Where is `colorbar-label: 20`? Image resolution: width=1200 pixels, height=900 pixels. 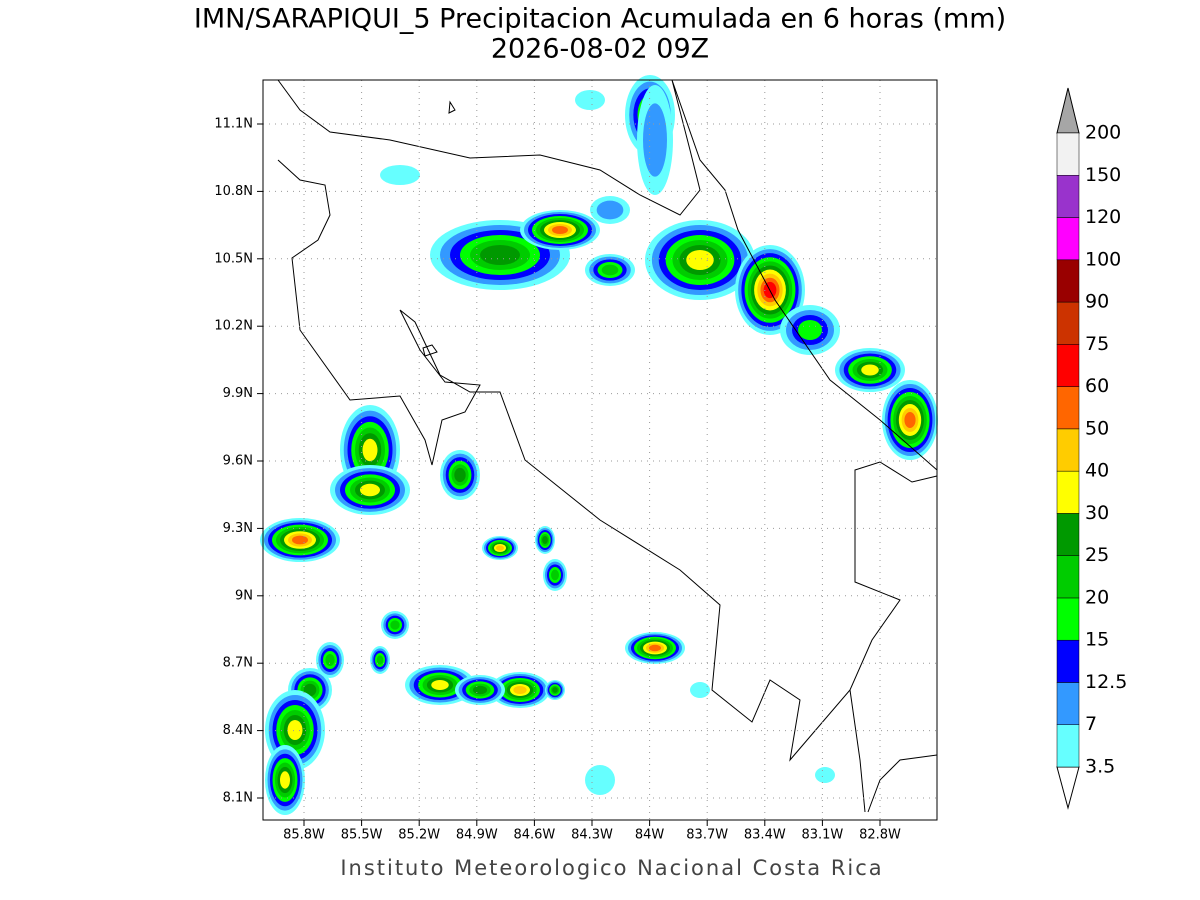 colorbar-label: 20 is located at coordinates (1097, 597).